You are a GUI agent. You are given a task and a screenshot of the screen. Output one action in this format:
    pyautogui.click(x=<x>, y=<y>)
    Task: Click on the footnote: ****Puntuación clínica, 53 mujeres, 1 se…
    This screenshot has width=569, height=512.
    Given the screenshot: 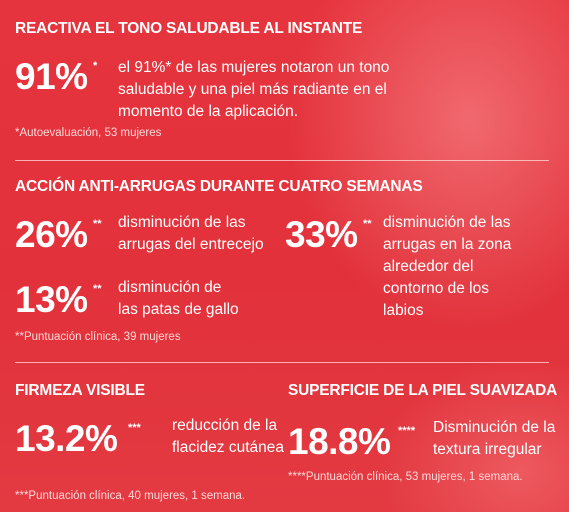 What is the action you would take?
    pyautogui.click(x=405, y=477)
    